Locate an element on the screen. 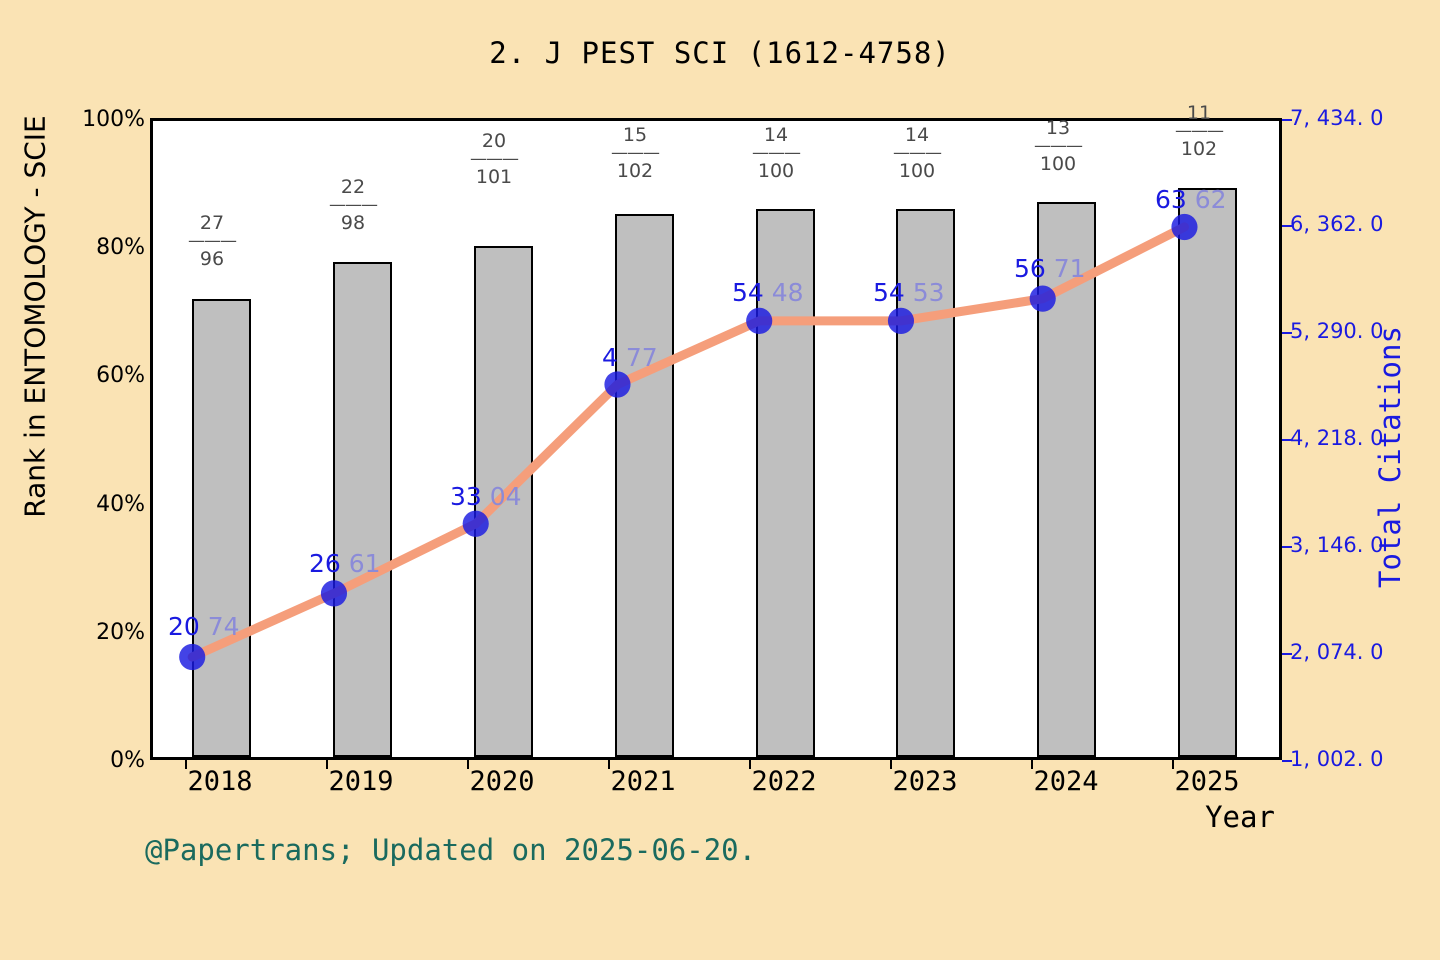 The height and width of the screenshot is (960, 1440). x-axis-tick-2020: 2020 is located at coordinates (502, 781).